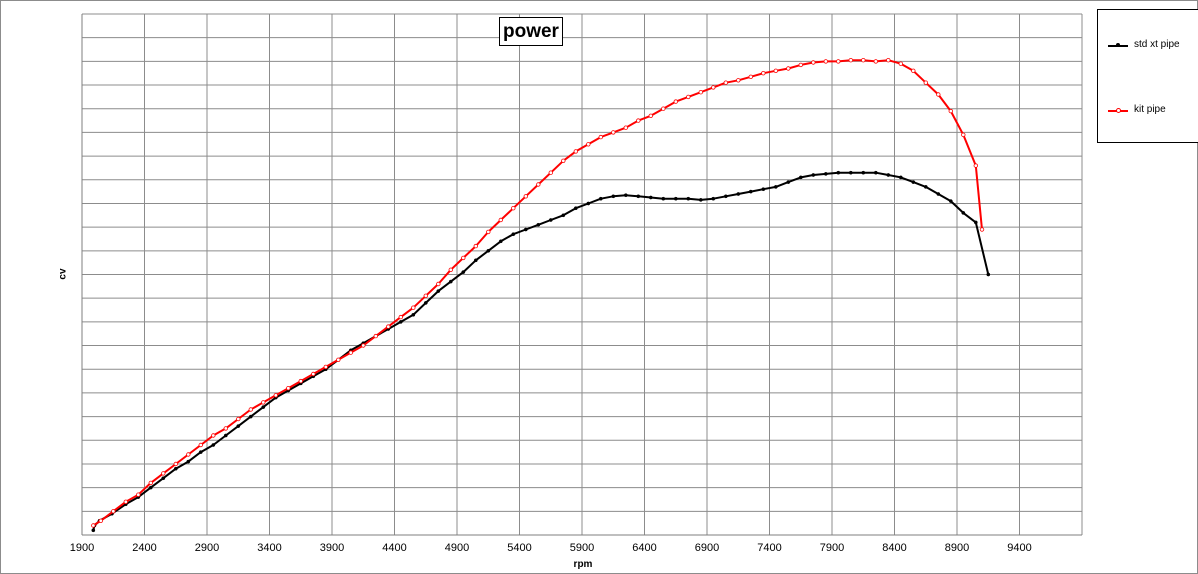  I want to click on x-tick-label: 6400, so click(644, 548).